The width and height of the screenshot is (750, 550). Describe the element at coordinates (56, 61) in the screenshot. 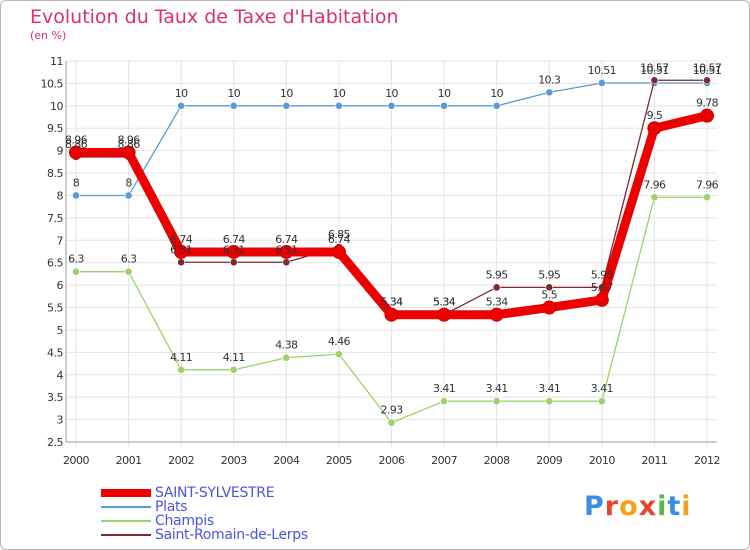

I see `y-tick-label: 11` at that location.